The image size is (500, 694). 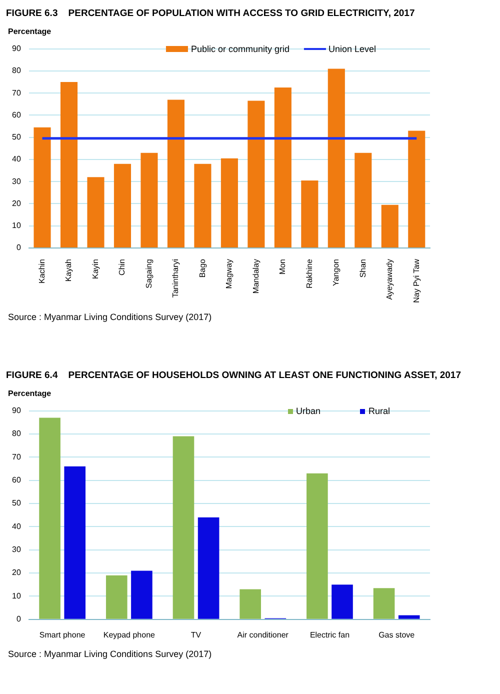 I want to click on x-tick-label: Shan, so click(x=363, y=268).